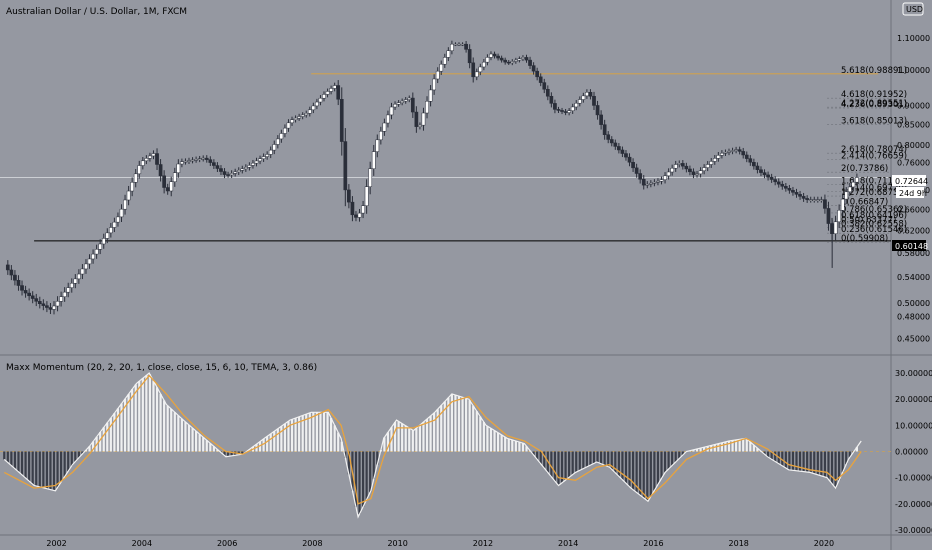 Image resolution: width=932 pixels, height=550 pixels. I want to click on fib-level-label: 0.382(0.62558), so click(874, 225).